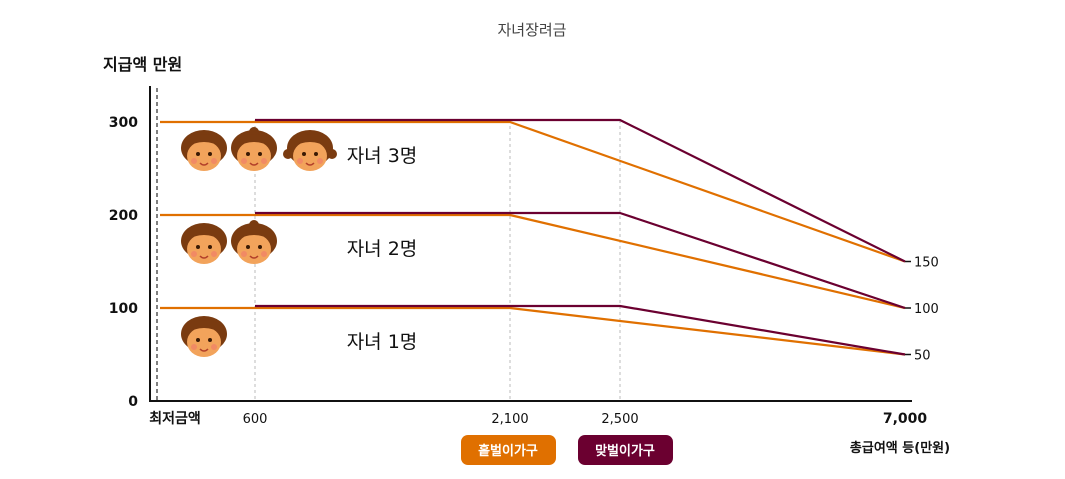  What do you see at coordinates (310, 164) in the screenshot?
I see `child-face-icon-1-3-mouth` at bounding box center [310, 164].